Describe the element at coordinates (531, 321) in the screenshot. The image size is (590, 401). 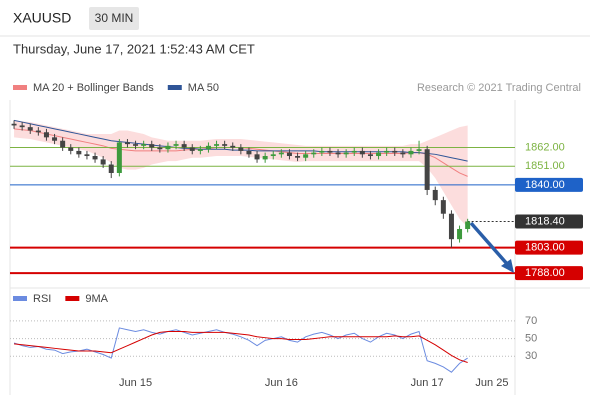
I see `y-tick-label: 70` at that location.